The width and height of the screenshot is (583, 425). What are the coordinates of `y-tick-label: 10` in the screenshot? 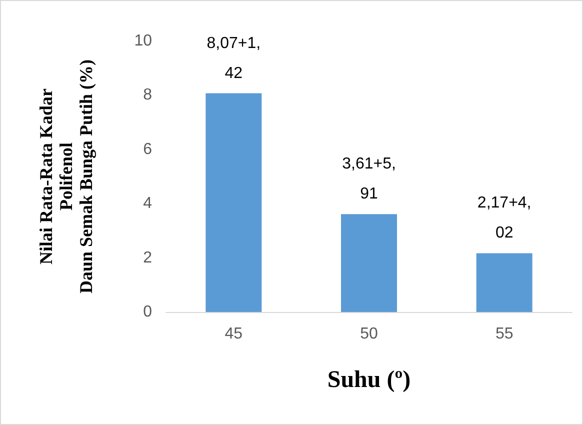 It's located at (143, 41).